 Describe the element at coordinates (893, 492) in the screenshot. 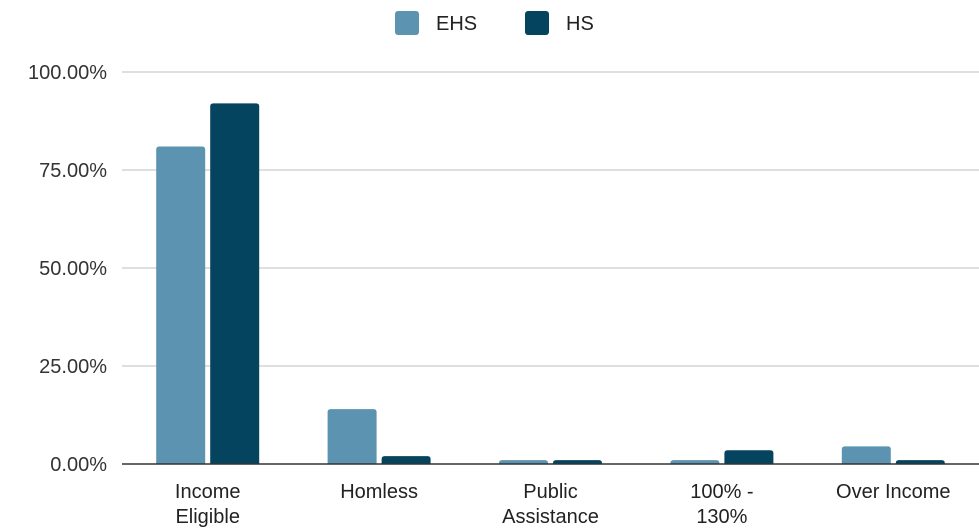

I see `x-tick-label: Over Income` at that location.